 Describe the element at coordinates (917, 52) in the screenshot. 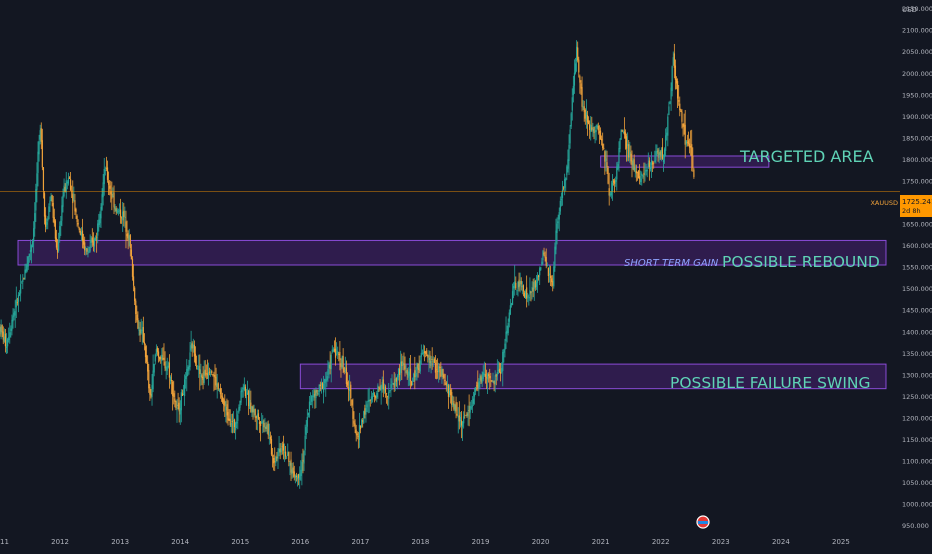

I see `y-tick-label: 2050.000` at that location.